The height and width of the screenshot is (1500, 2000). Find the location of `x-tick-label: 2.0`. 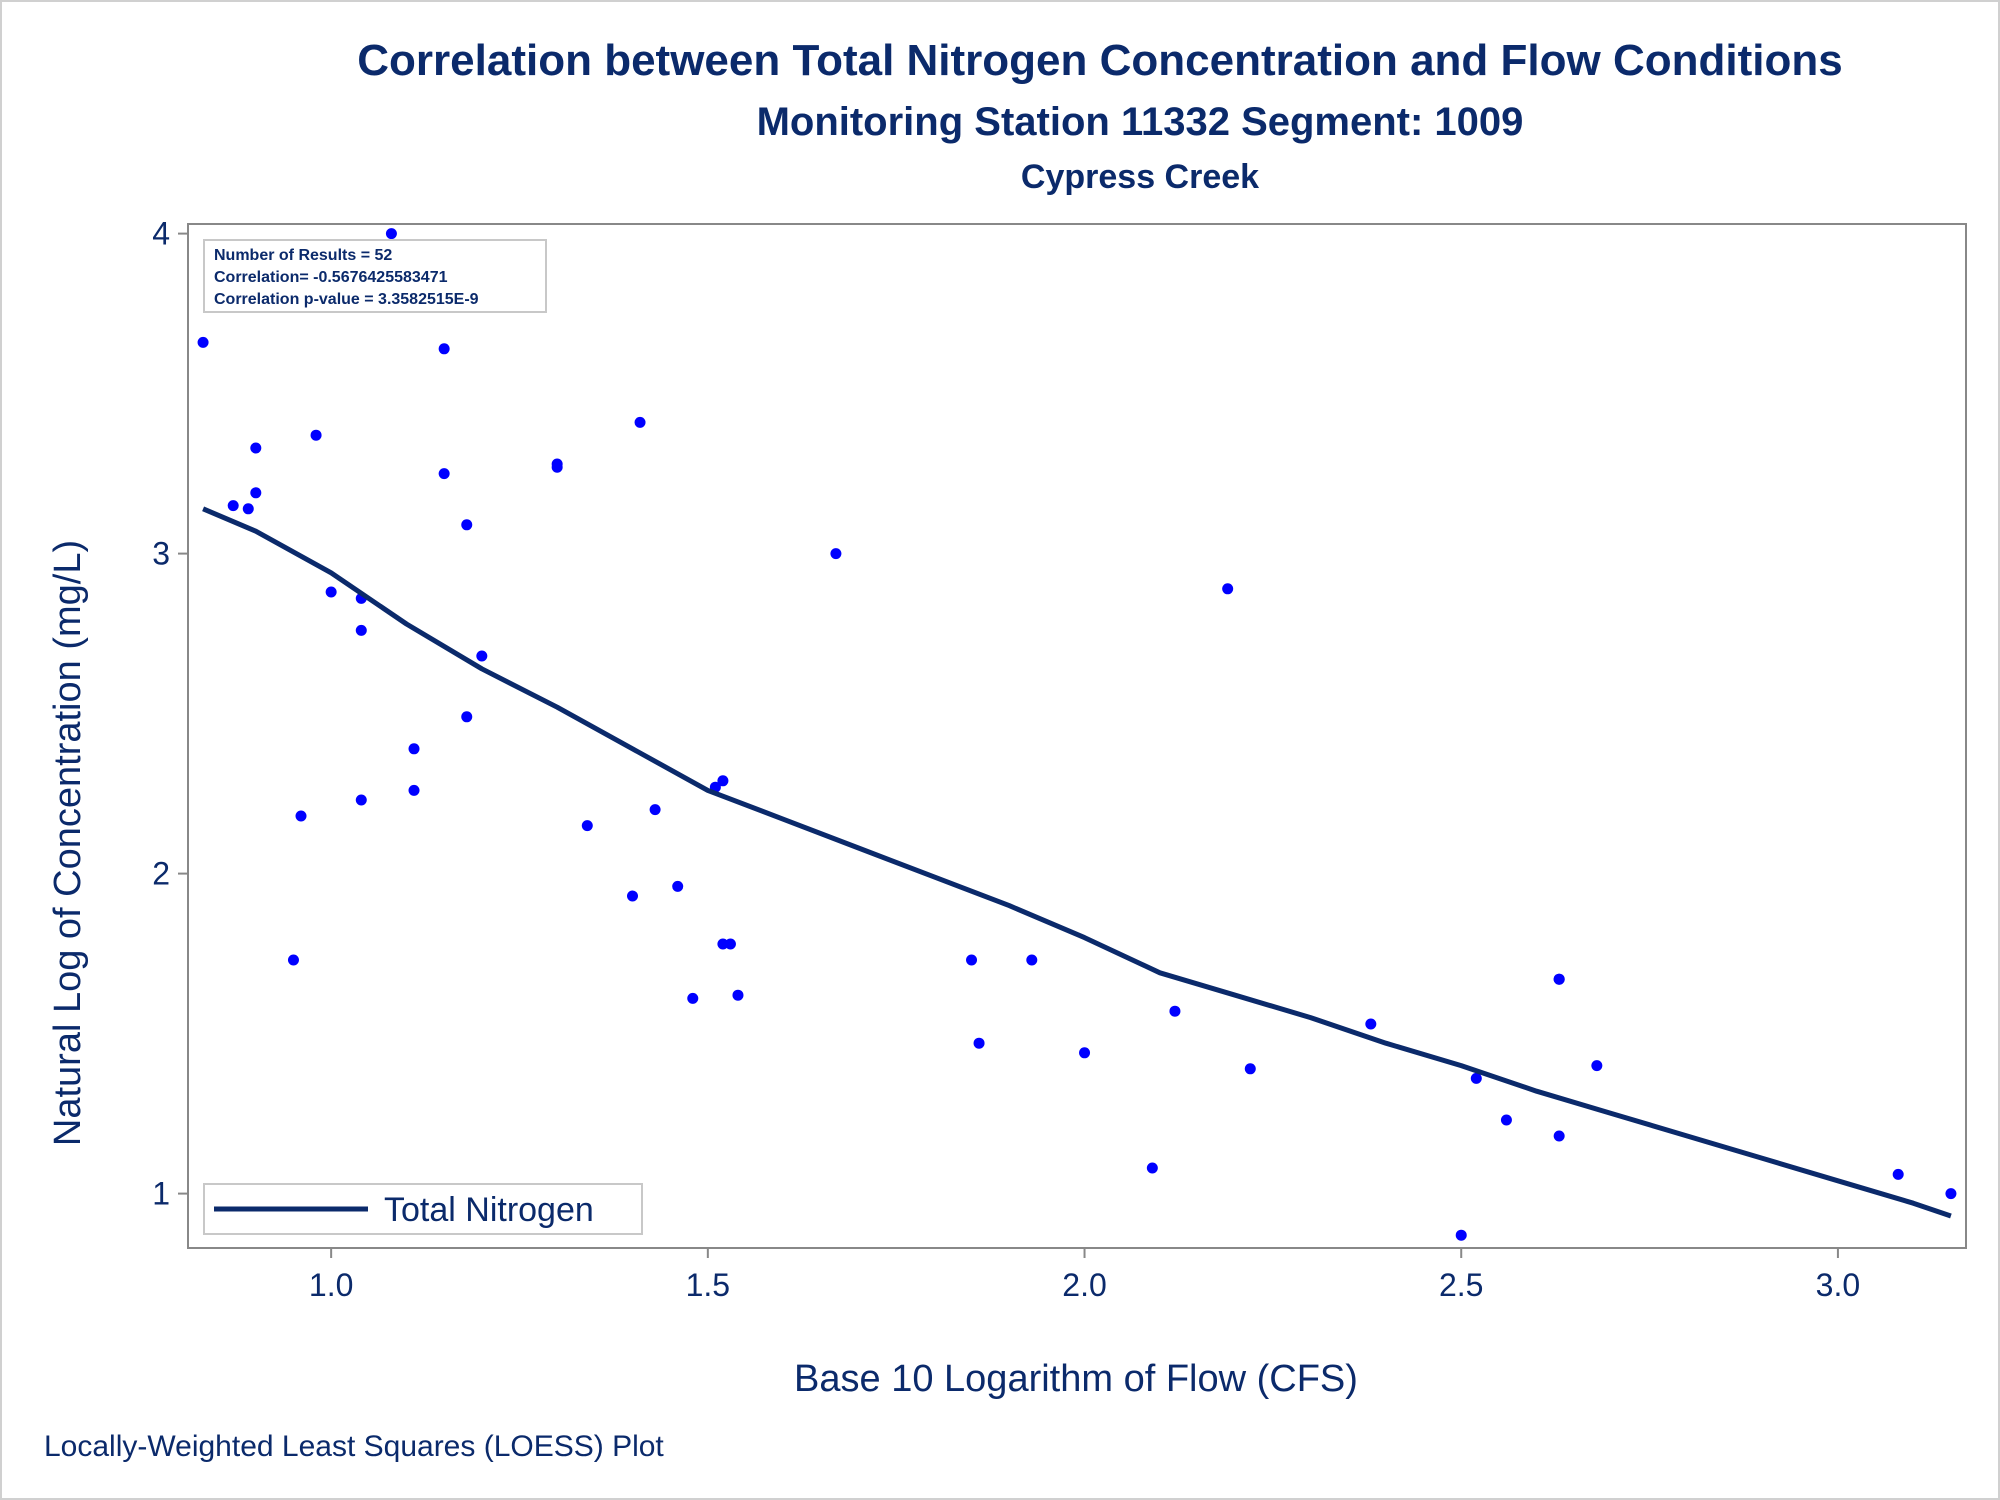

x-tick-label: 2.0 is located at coordinates (1084, 1285).